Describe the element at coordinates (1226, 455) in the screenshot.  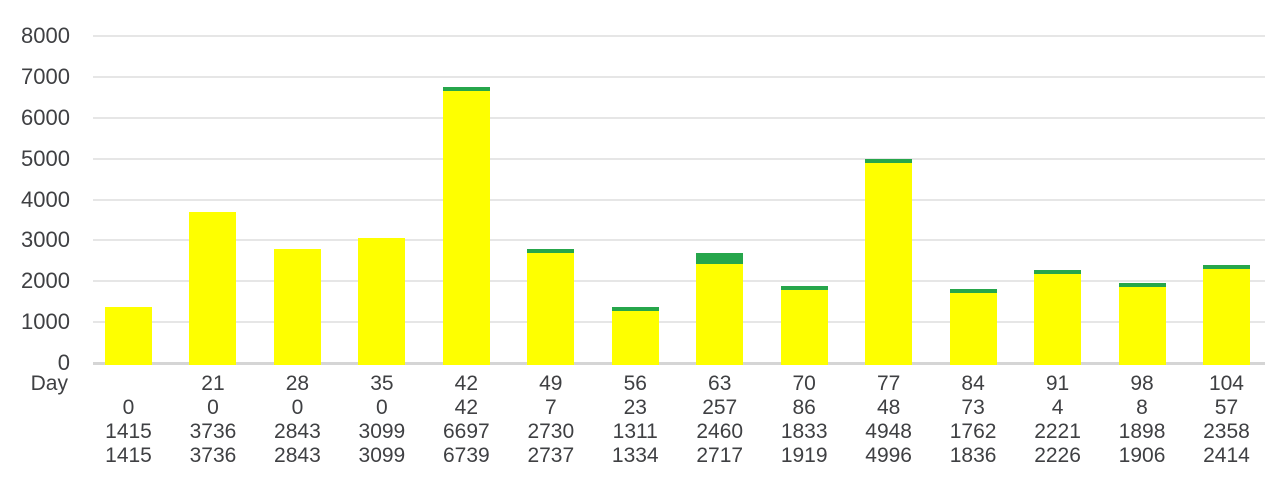
I see `total-value-label: 2414` at that location.